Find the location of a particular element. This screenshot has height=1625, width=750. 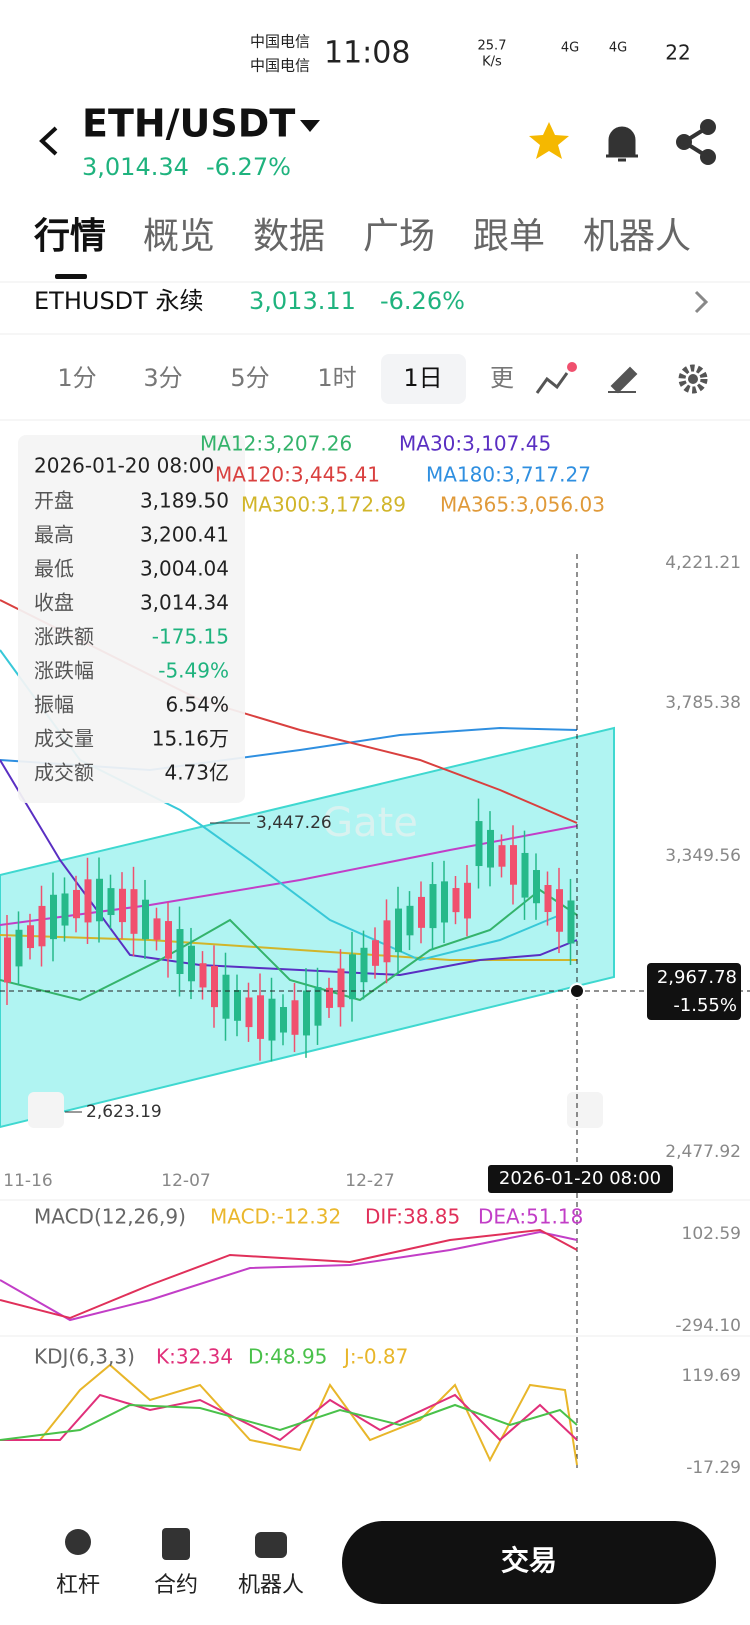

tooltip-value: 3,189.50 is located at coordinates (184, 501).